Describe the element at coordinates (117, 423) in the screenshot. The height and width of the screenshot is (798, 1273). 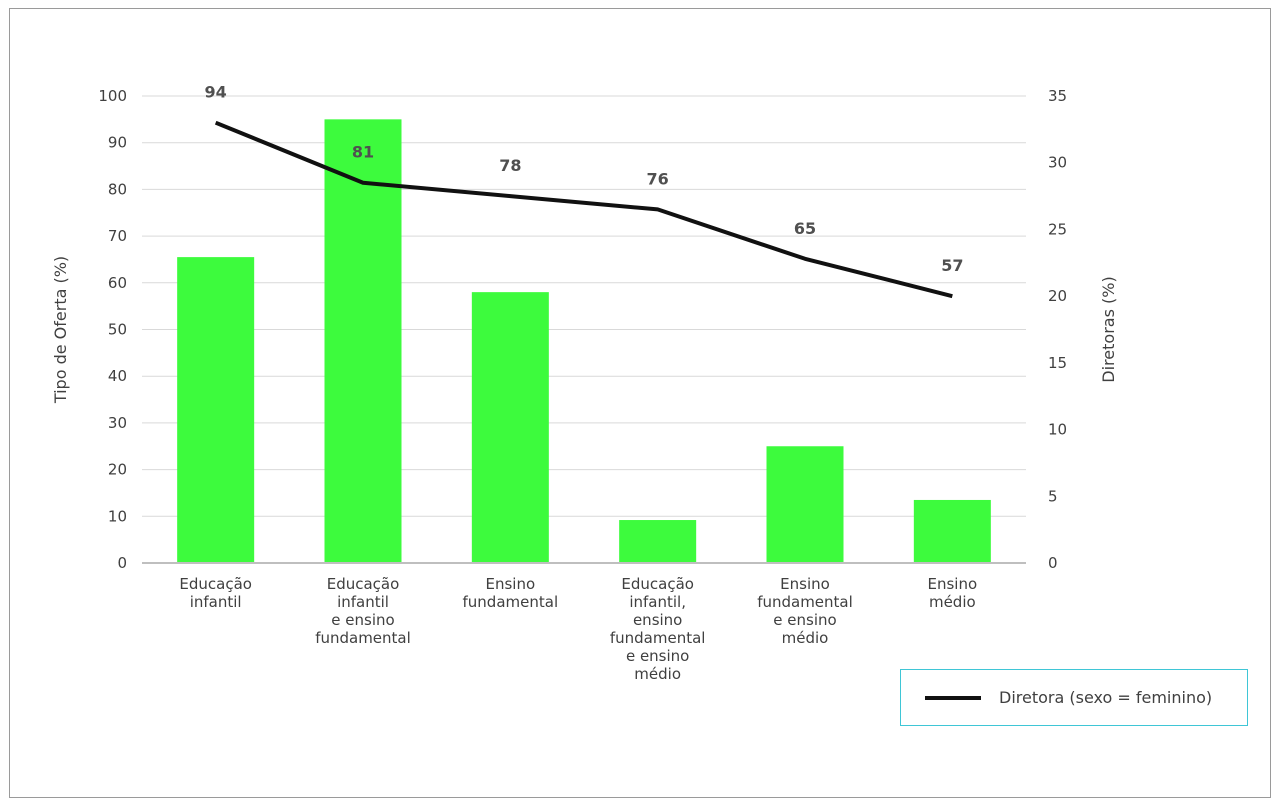
I see `y-left-tick-label: 30` at that location.